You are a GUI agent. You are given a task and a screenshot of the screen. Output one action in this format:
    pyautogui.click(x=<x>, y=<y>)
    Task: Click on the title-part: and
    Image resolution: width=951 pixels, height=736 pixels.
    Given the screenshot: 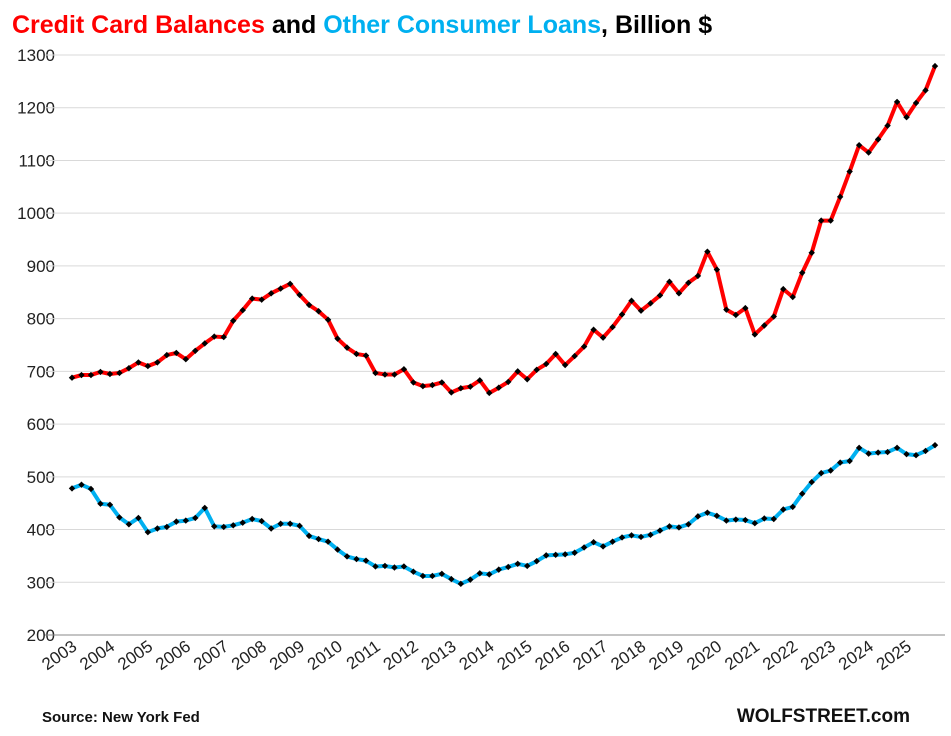 What is the action you would take?
    pyautogui.click(x=294, y=25)
    